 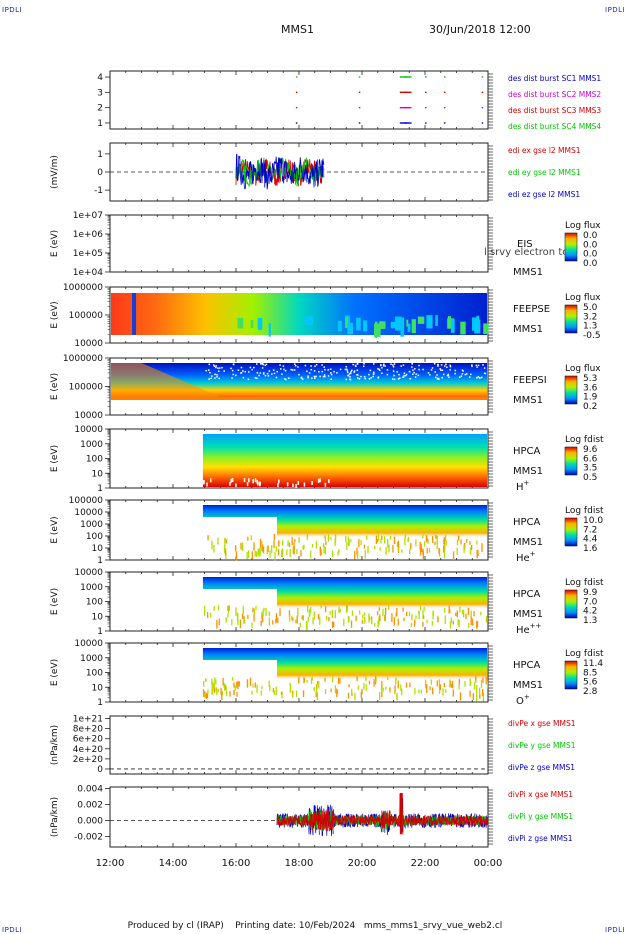 I want to click on y-tick-label: 4, so click(x=100, y=78).